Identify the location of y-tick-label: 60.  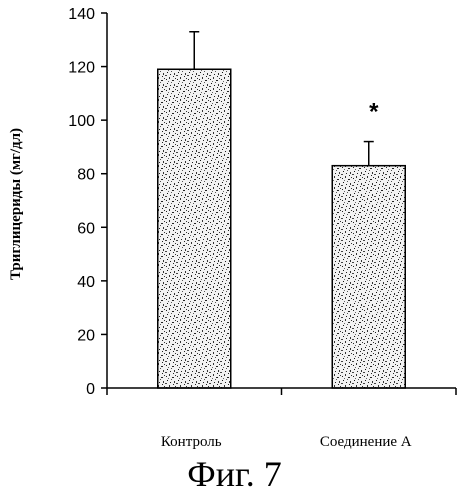
(86, 228).